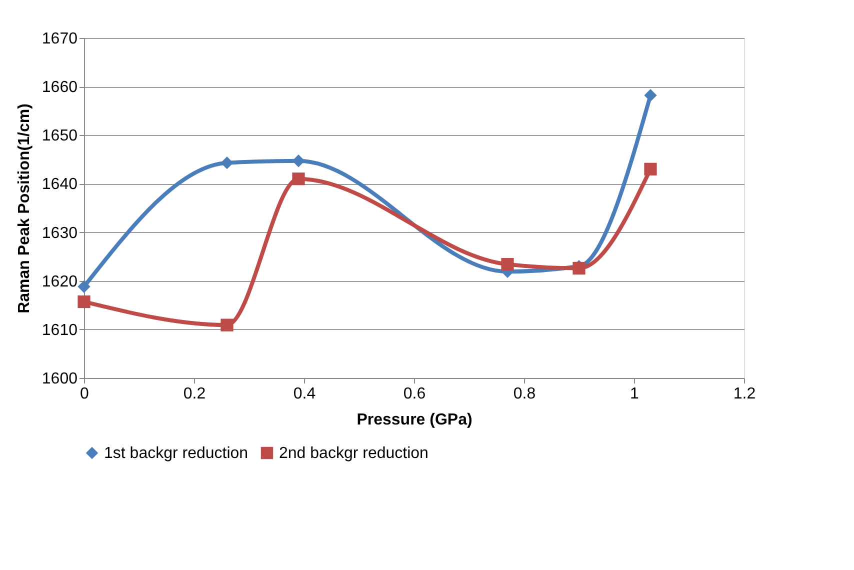 This screenshot has height=570, width=854. What do you see at coordinates (60, 87) in the screenshot?
I see `y-tick-label: 1660` at bounding box center [60, 87].